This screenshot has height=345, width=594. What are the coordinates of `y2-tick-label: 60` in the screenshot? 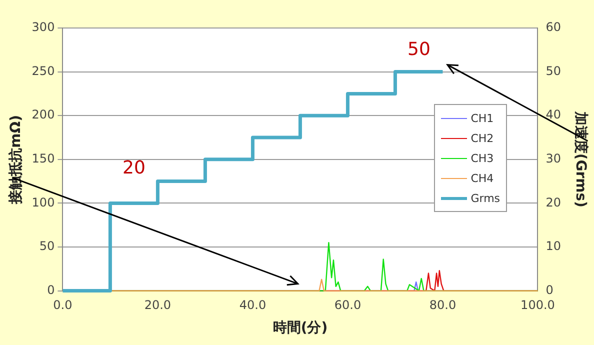 It's located at (554, 27).